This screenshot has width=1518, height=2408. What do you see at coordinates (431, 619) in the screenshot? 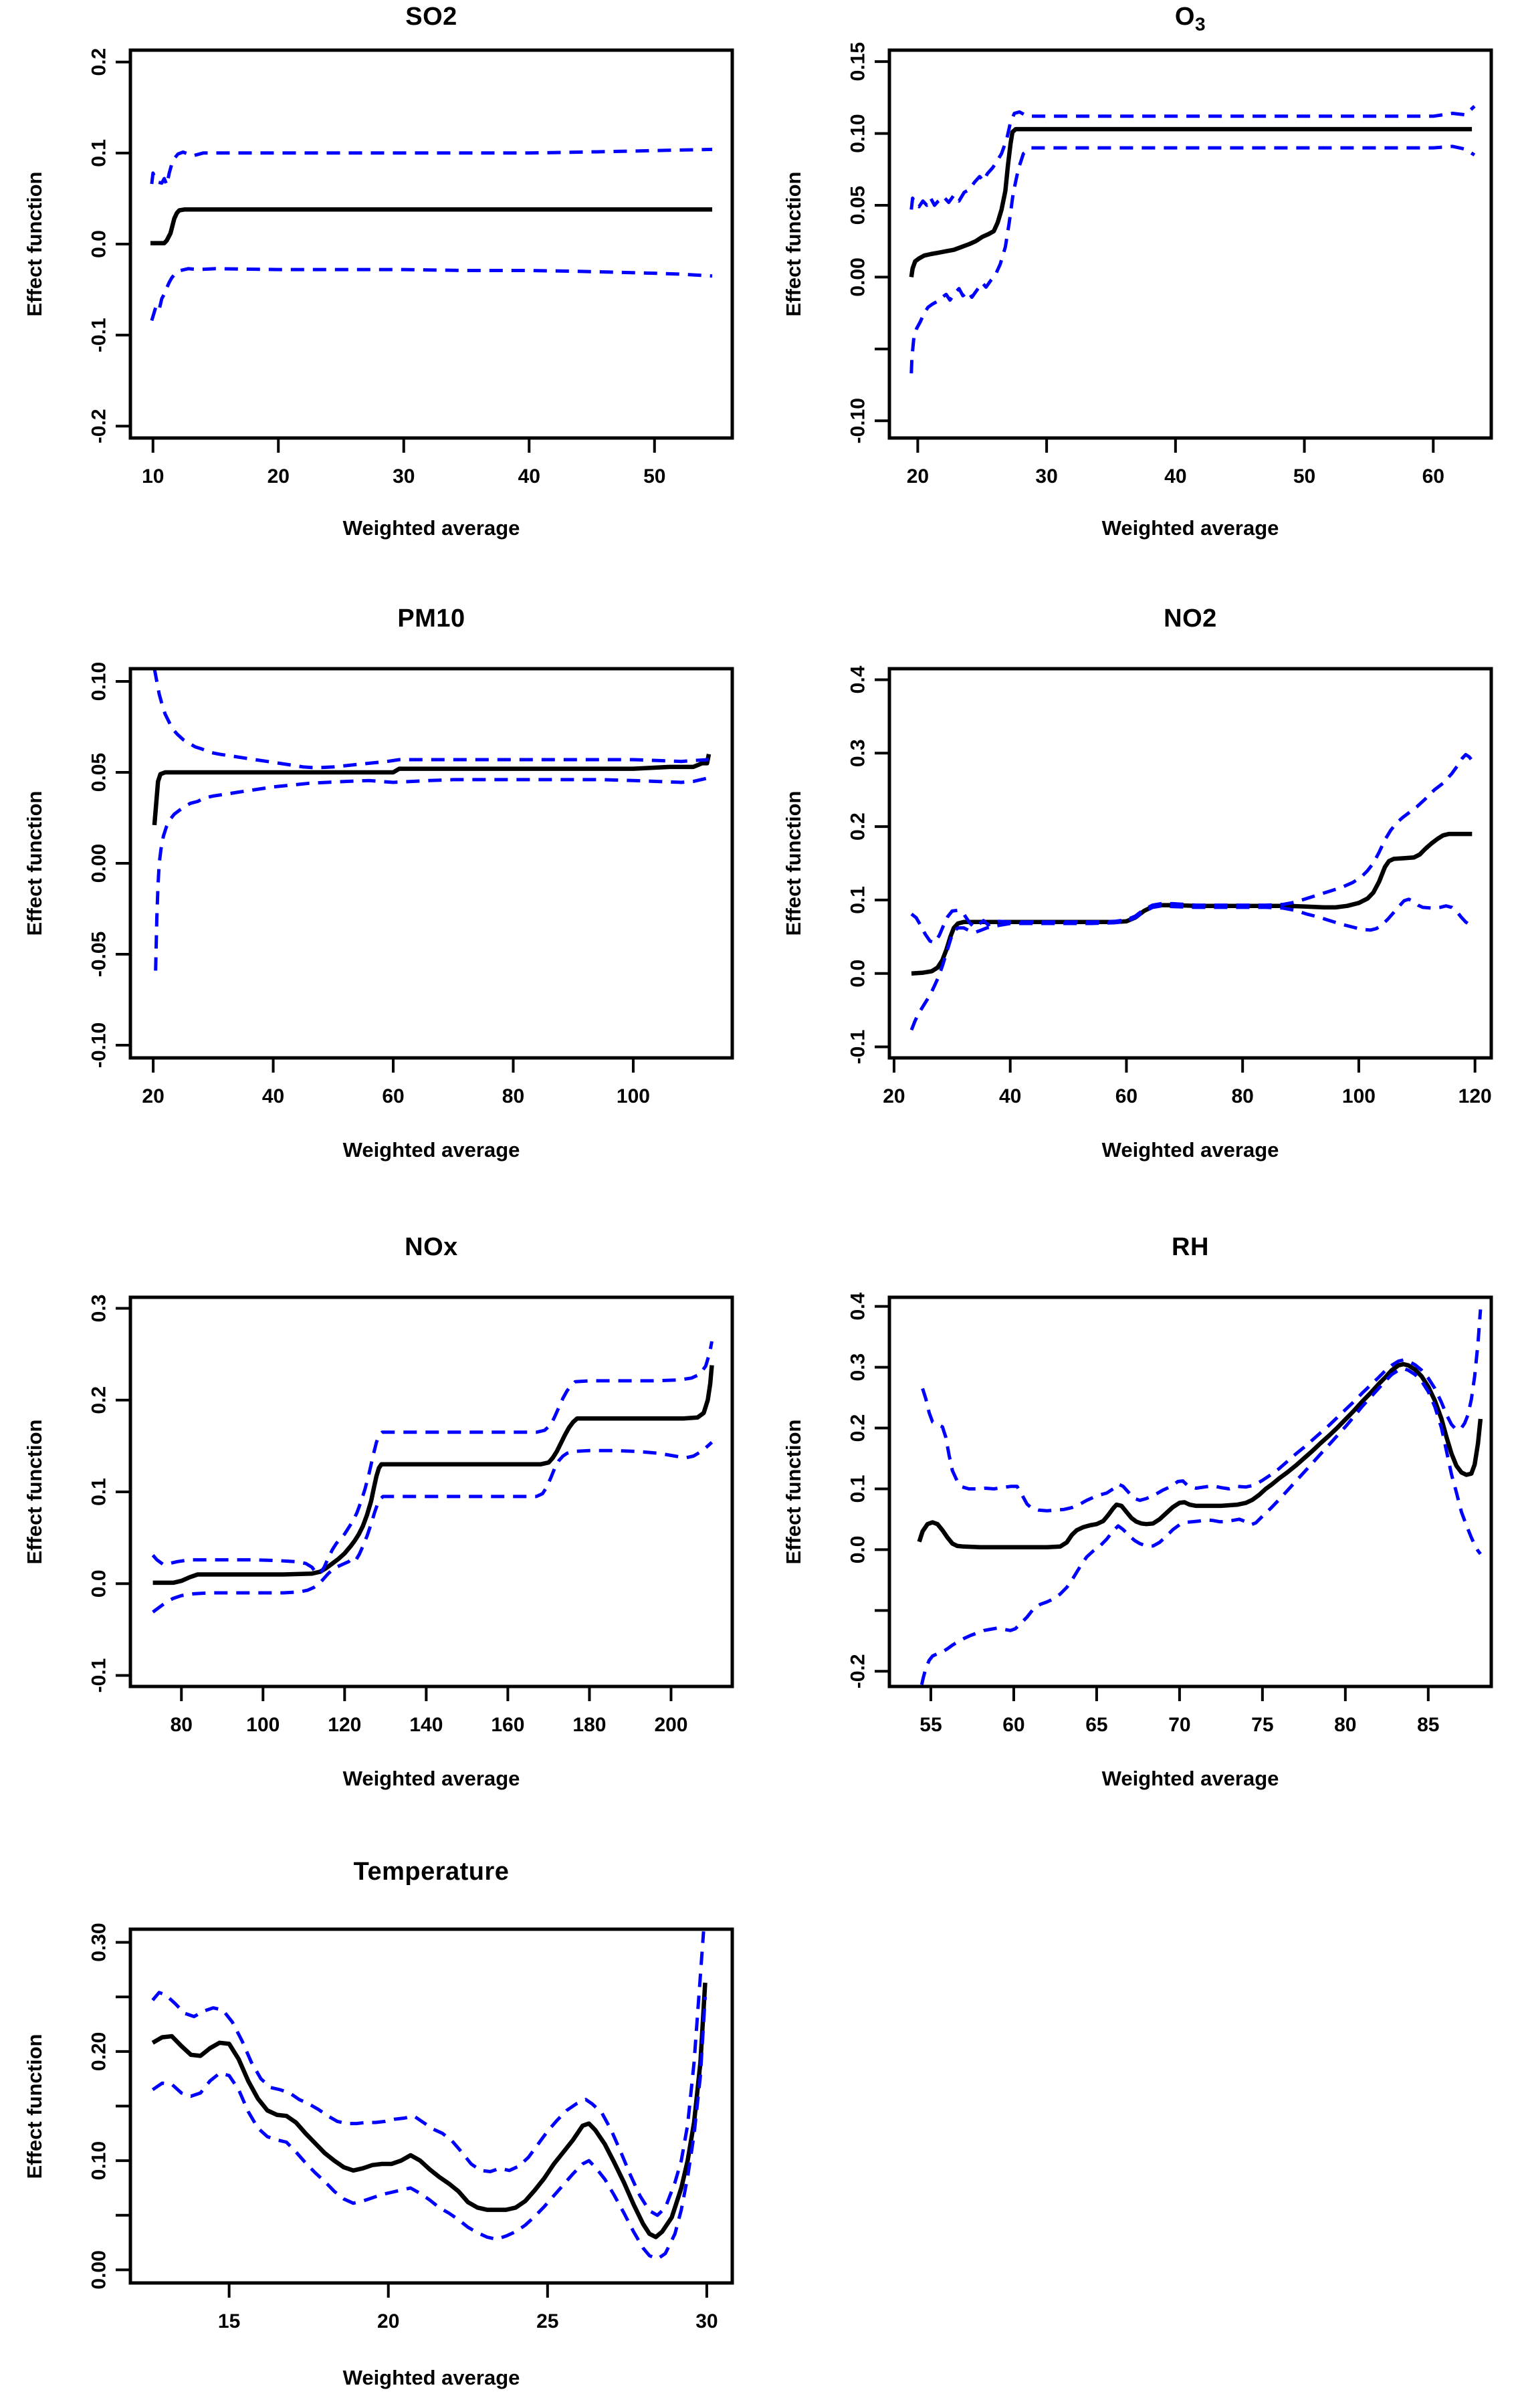
I see `chart-title-text: PM10` at bounding box center [431, 619].